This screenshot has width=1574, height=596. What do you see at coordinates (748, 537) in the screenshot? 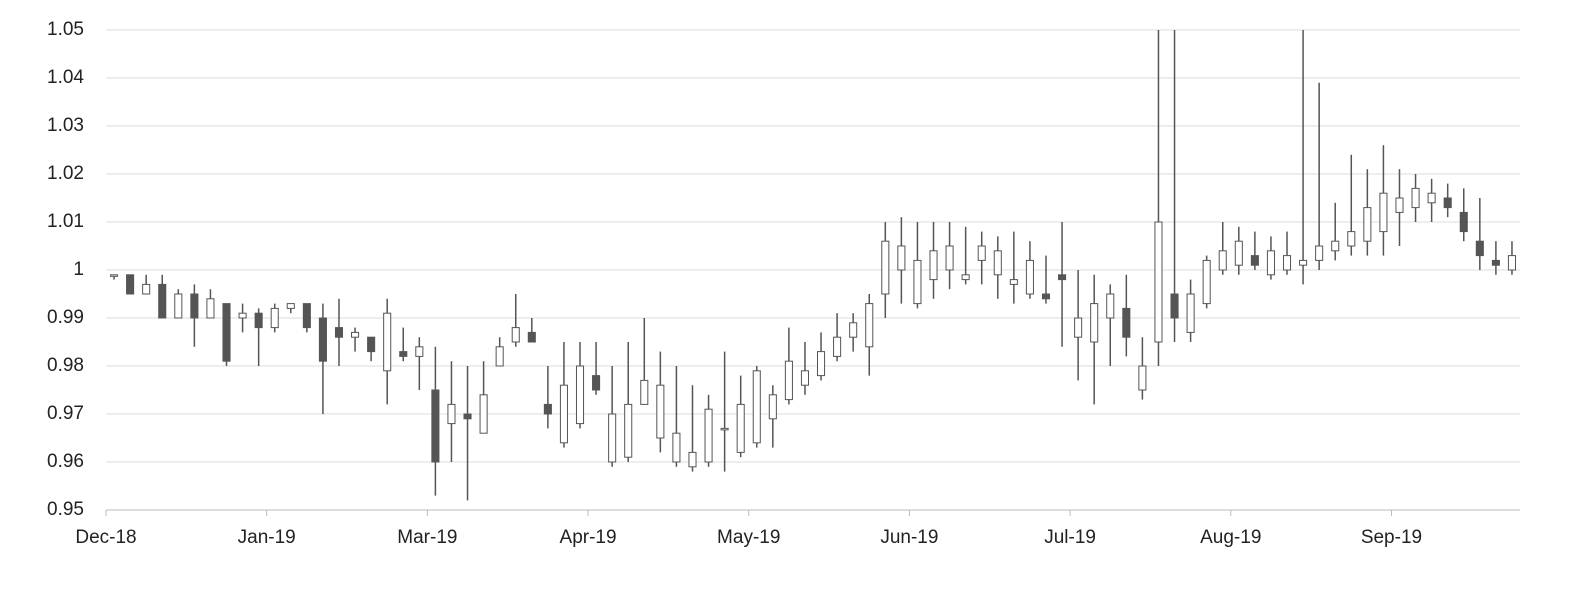
I see `x-tick-label: May-19` at bounding box center [748, 537].